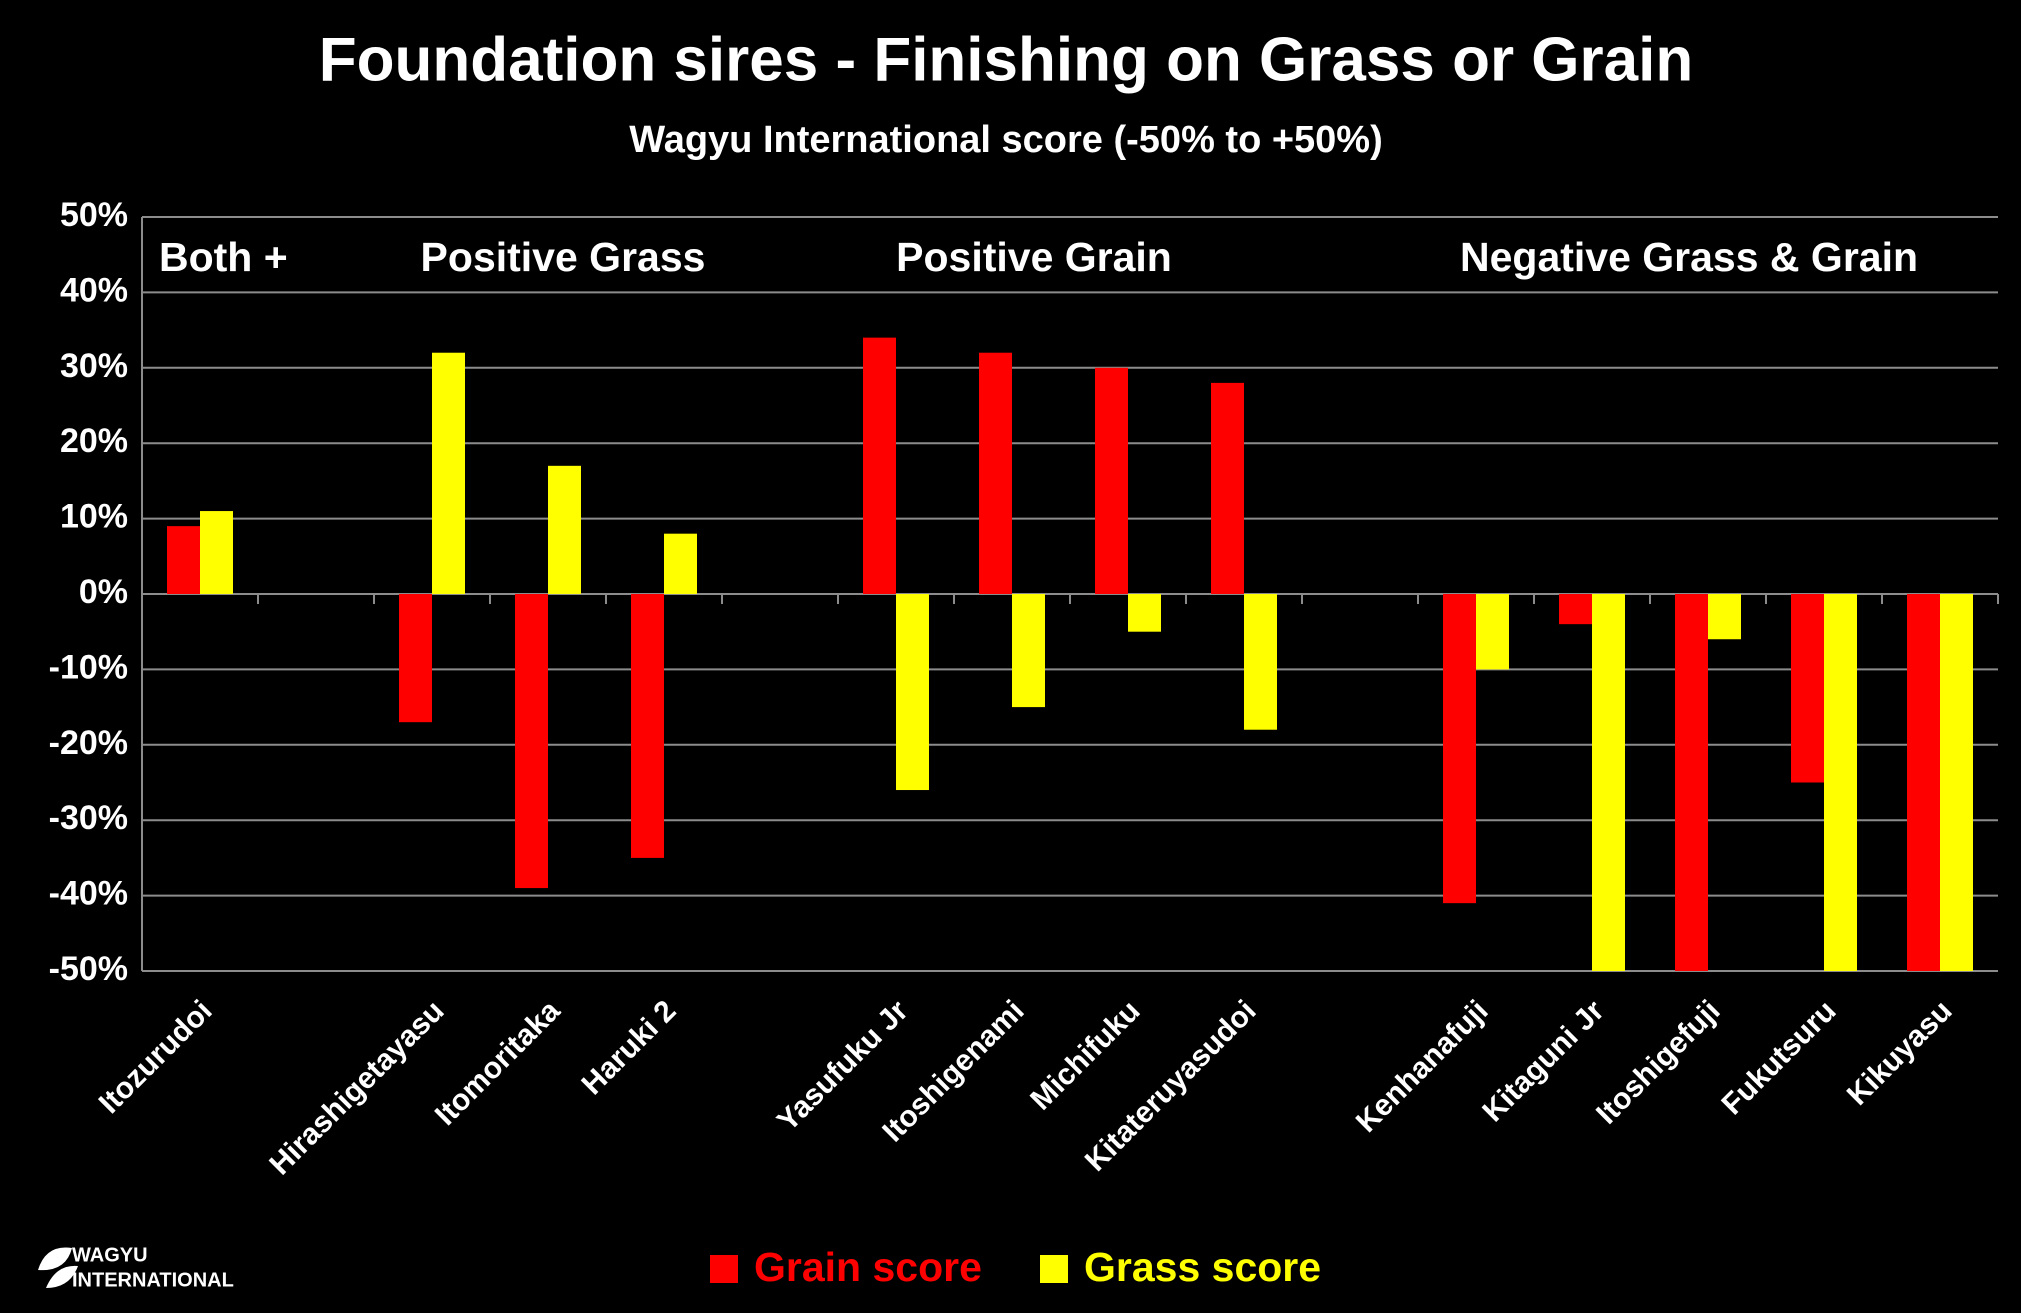  Describe the element at coordinates (103, 592) in the screenshot. I see `y-tick-label: 0%` at that location.